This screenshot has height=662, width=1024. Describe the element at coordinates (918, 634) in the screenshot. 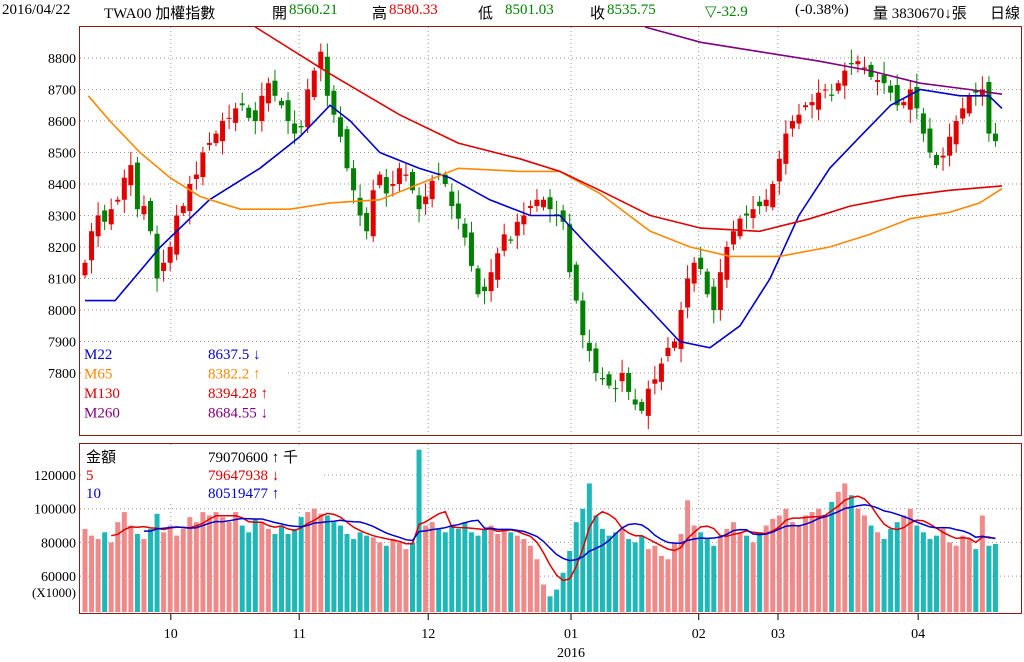

I see `month-label: 04` at that location.